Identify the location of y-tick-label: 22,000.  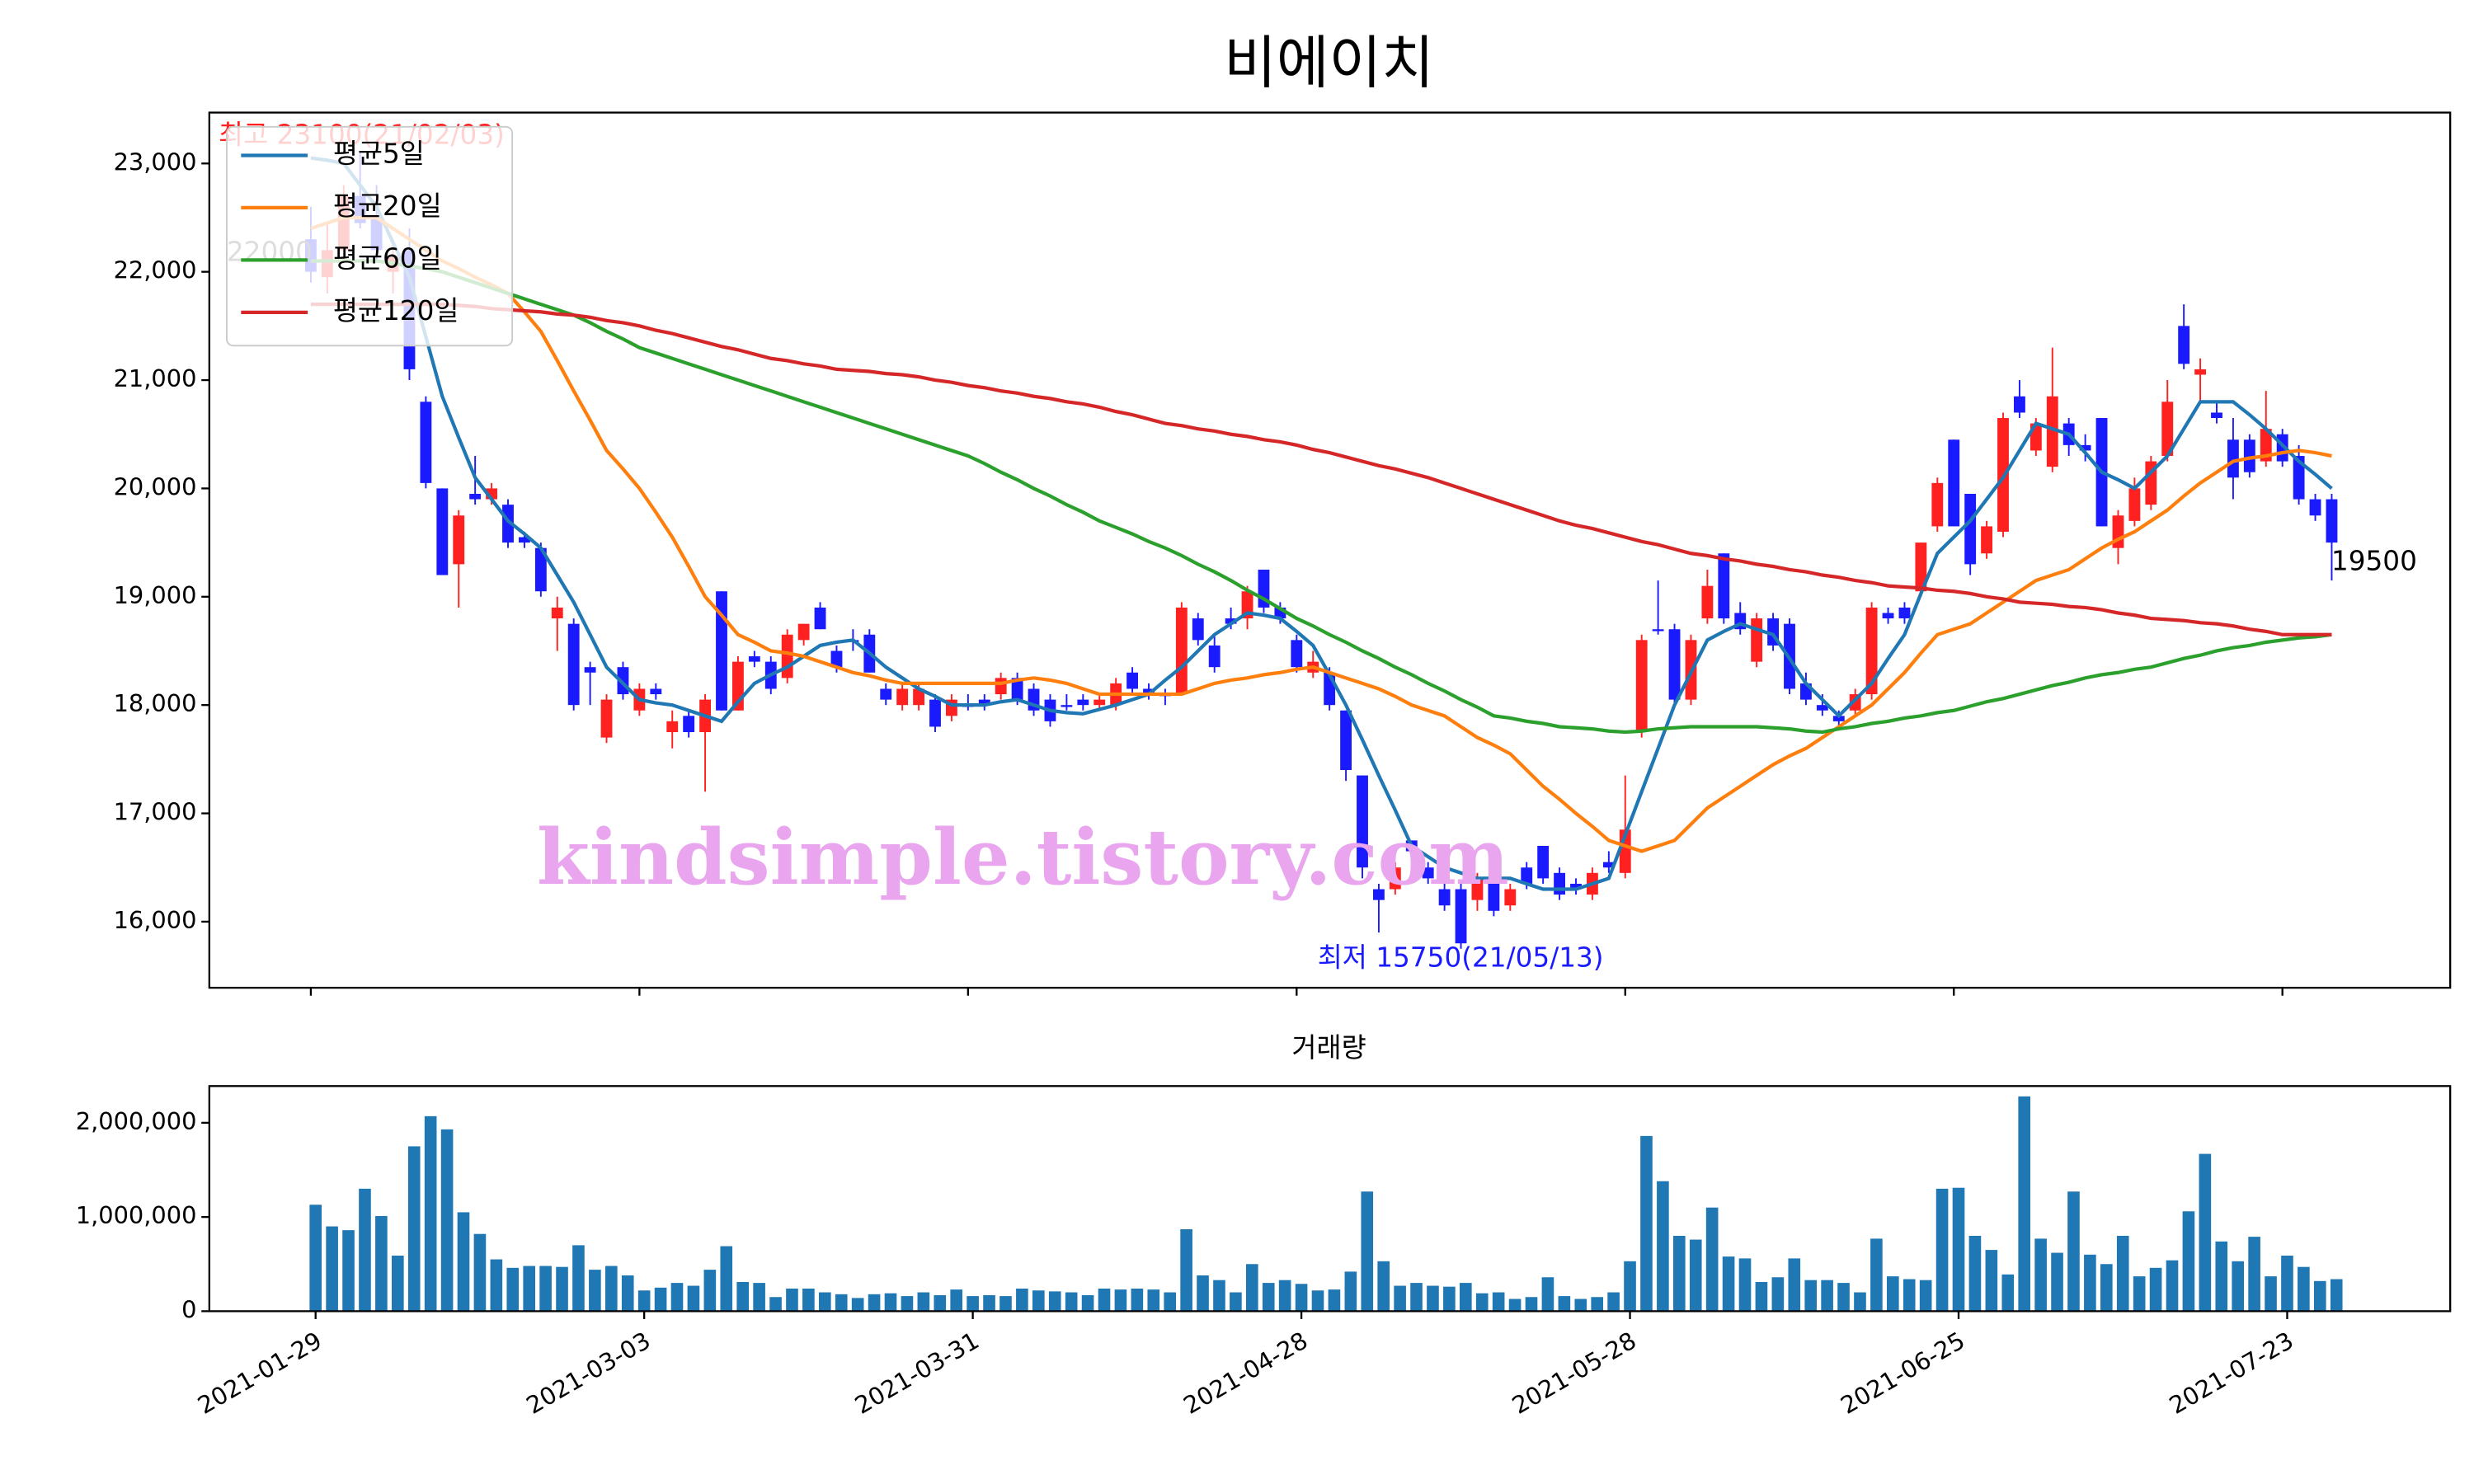
(155, 270).